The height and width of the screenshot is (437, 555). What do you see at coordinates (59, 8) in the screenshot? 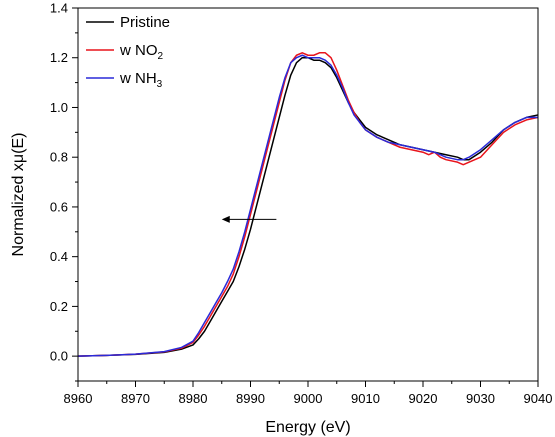
I see `y-tick-label: 1.4` at bounding box center [59, 8].